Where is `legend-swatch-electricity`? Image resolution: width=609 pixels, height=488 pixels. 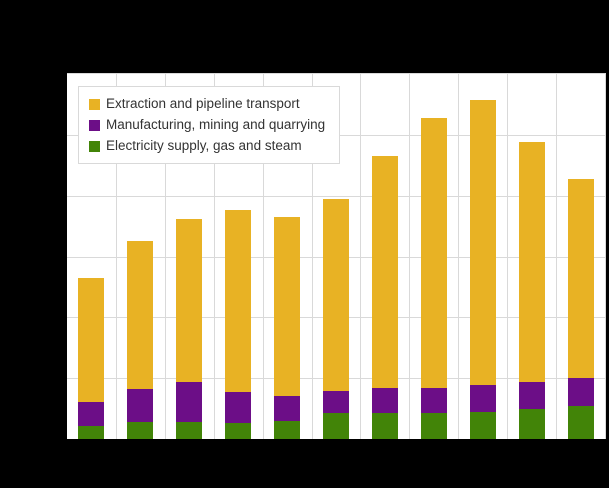 legend-swatch-electricity is located at coordinates (94, 146).